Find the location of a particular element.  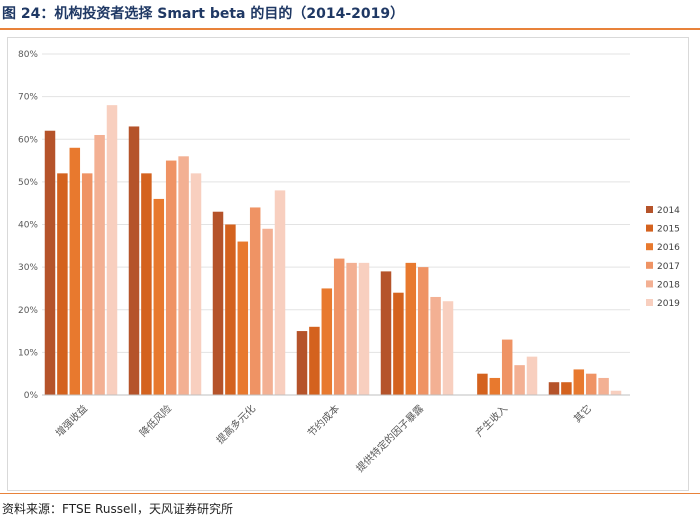

category-label: 提供特定的因子暴露 is located at coordinates (389, 438).